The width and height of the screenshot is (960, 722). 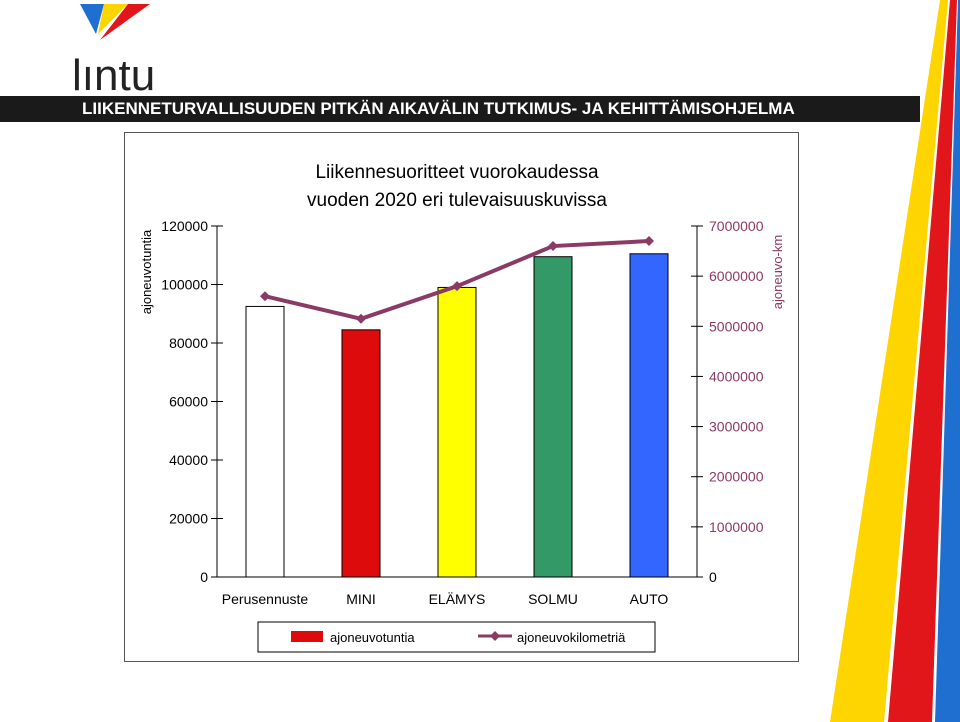 I want to click on y-tick-label: 40000, so click(x=188, y=460).